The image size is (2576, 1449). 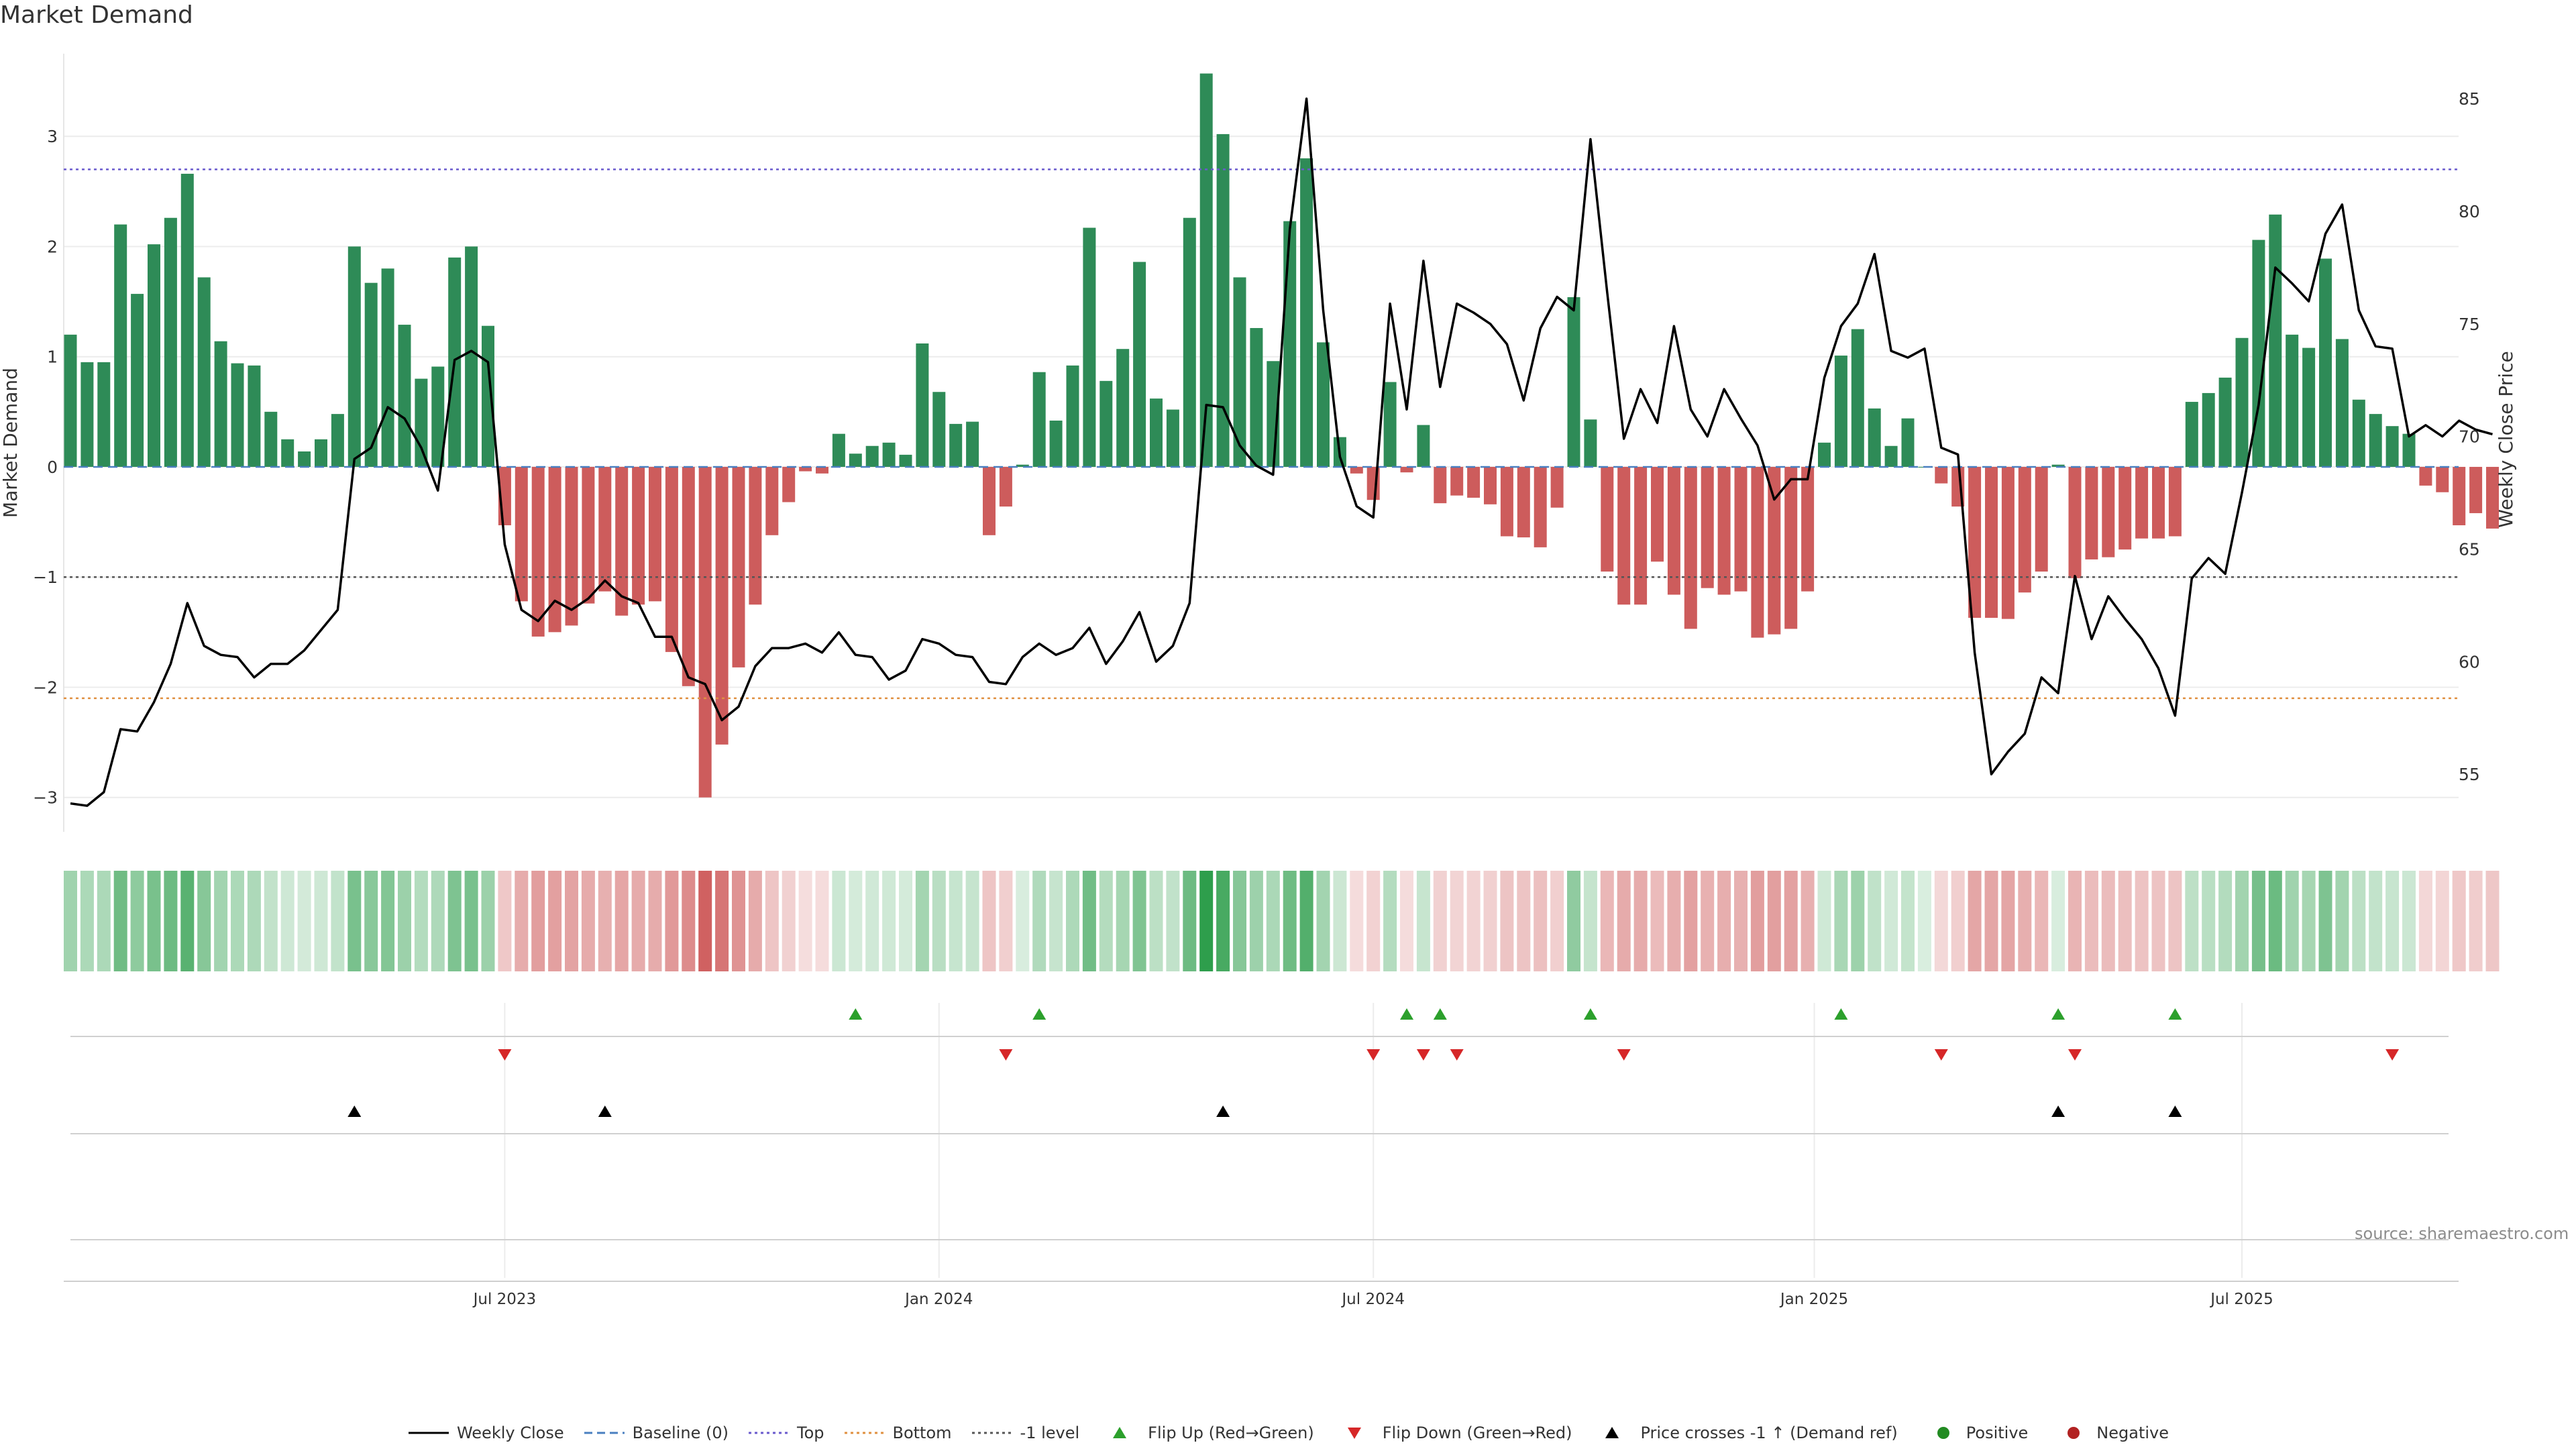 I want to click on y-tick-label: 2, so click(x=52, y=246).